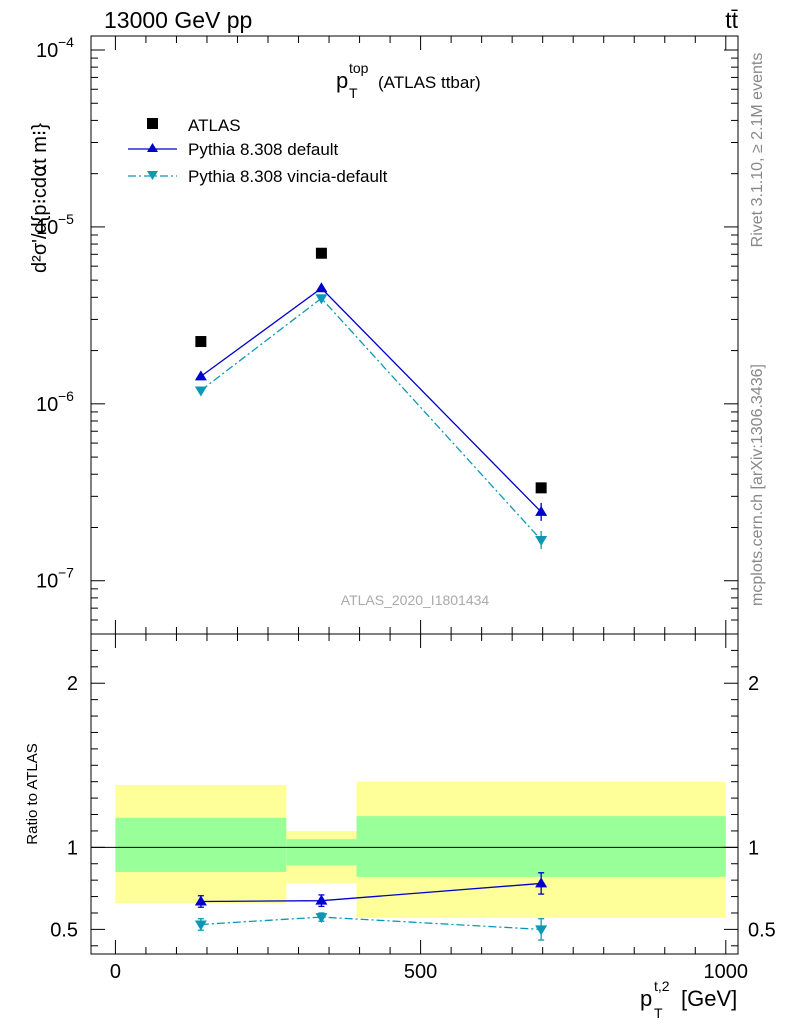 This screenshot has height=1024, width=786. What do you see at coordinates (371, 400) in the screenshot?
I see `default-series-line` at bounding box center [371, 400].